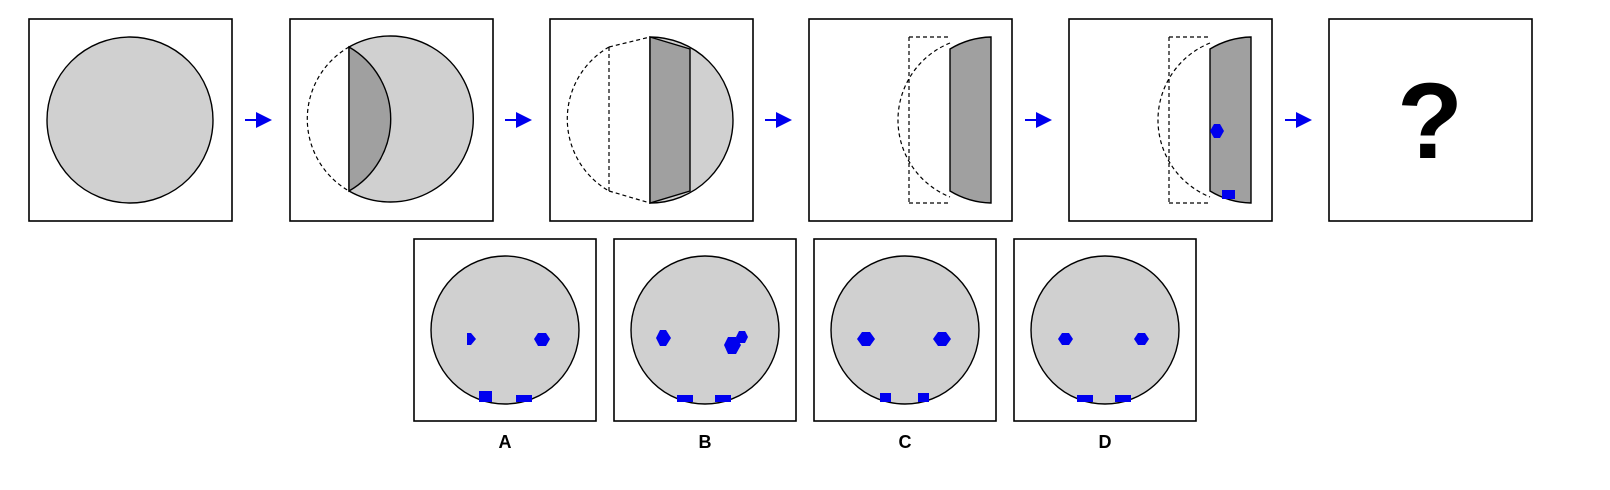  What do you see at coordinates (505, 442) in the screenshot?
I see `option-a-label: A` at bounding box center [505, 442].